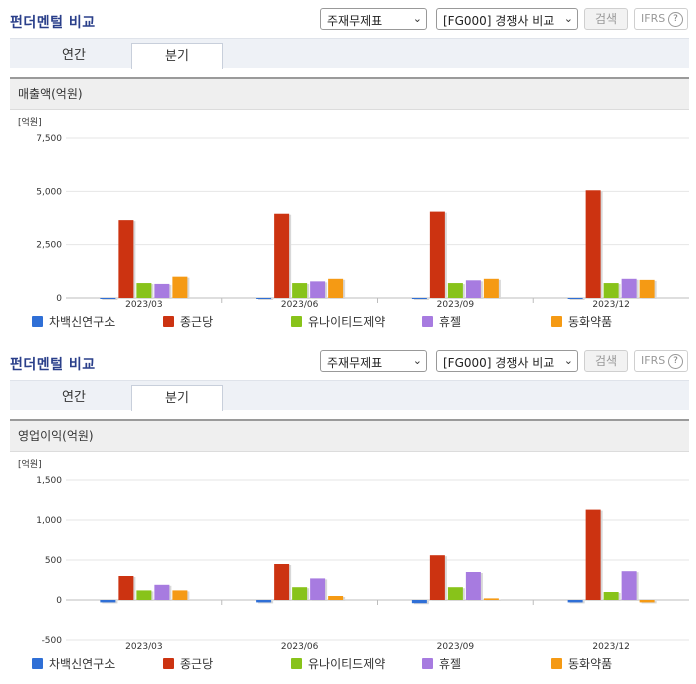 This screenshot has height=684, width=696. Describe the element at coordinates (53, 365) in the screenshot. I see `section-title: 펀더멘털 비교` at that location.